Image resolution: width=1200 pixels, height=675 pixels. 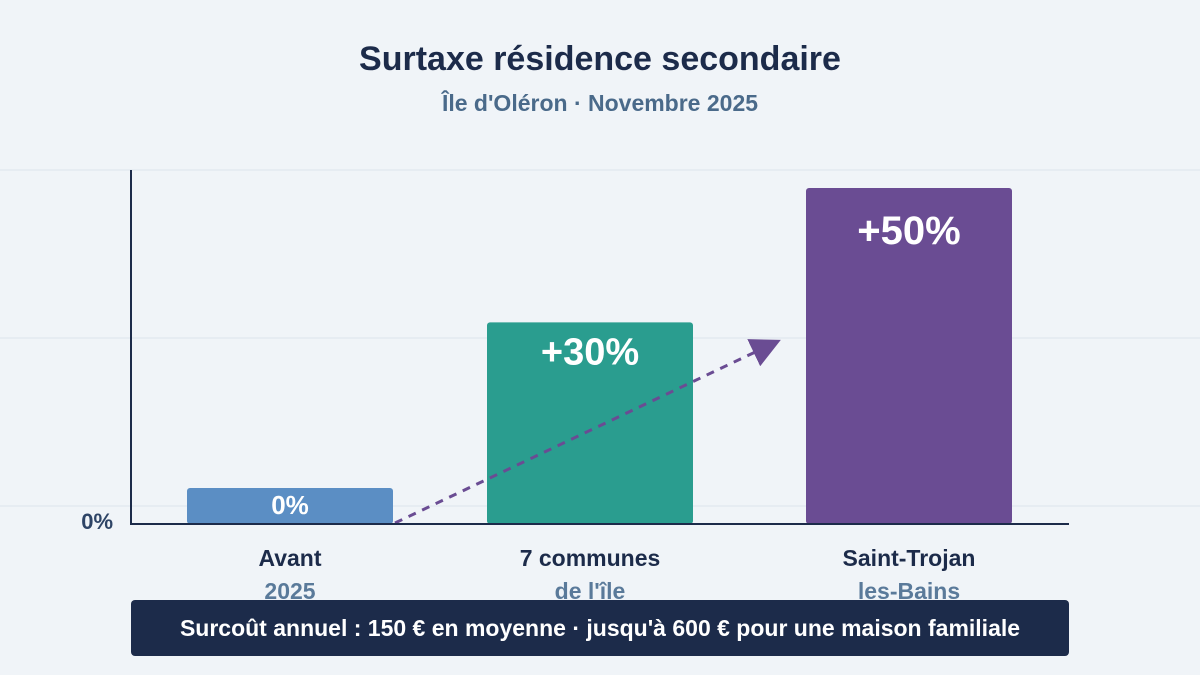 What do you see at coordinates (600, 103) in the screenshot?
I see `chart-subtitle: Île d'Oléron · Novembre 2025` at bounding box center [600, 103].